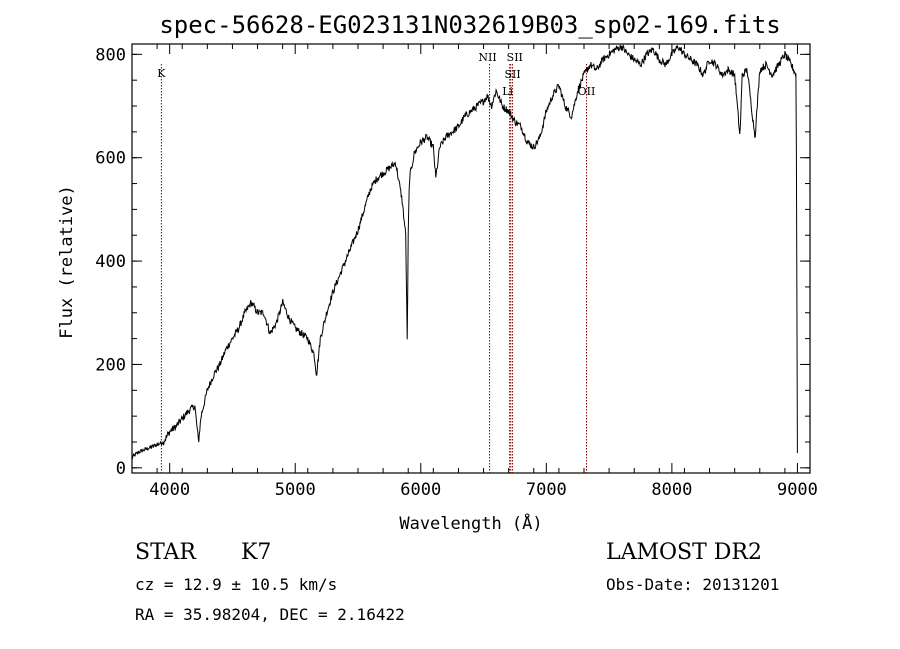 Image resolution: width=900 pixels, height=649 pixels. I want to click on x-tick-label: 9000, so click(797, 490).